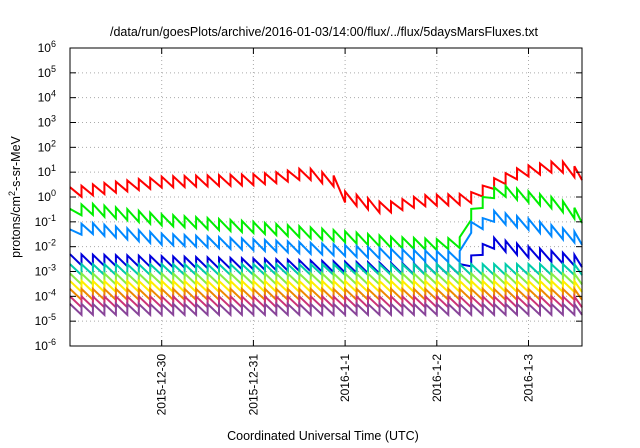  Describe the element at coordinates (12, 193) in the screenshot. I see `y-axis-label-sup: 2` at that location.